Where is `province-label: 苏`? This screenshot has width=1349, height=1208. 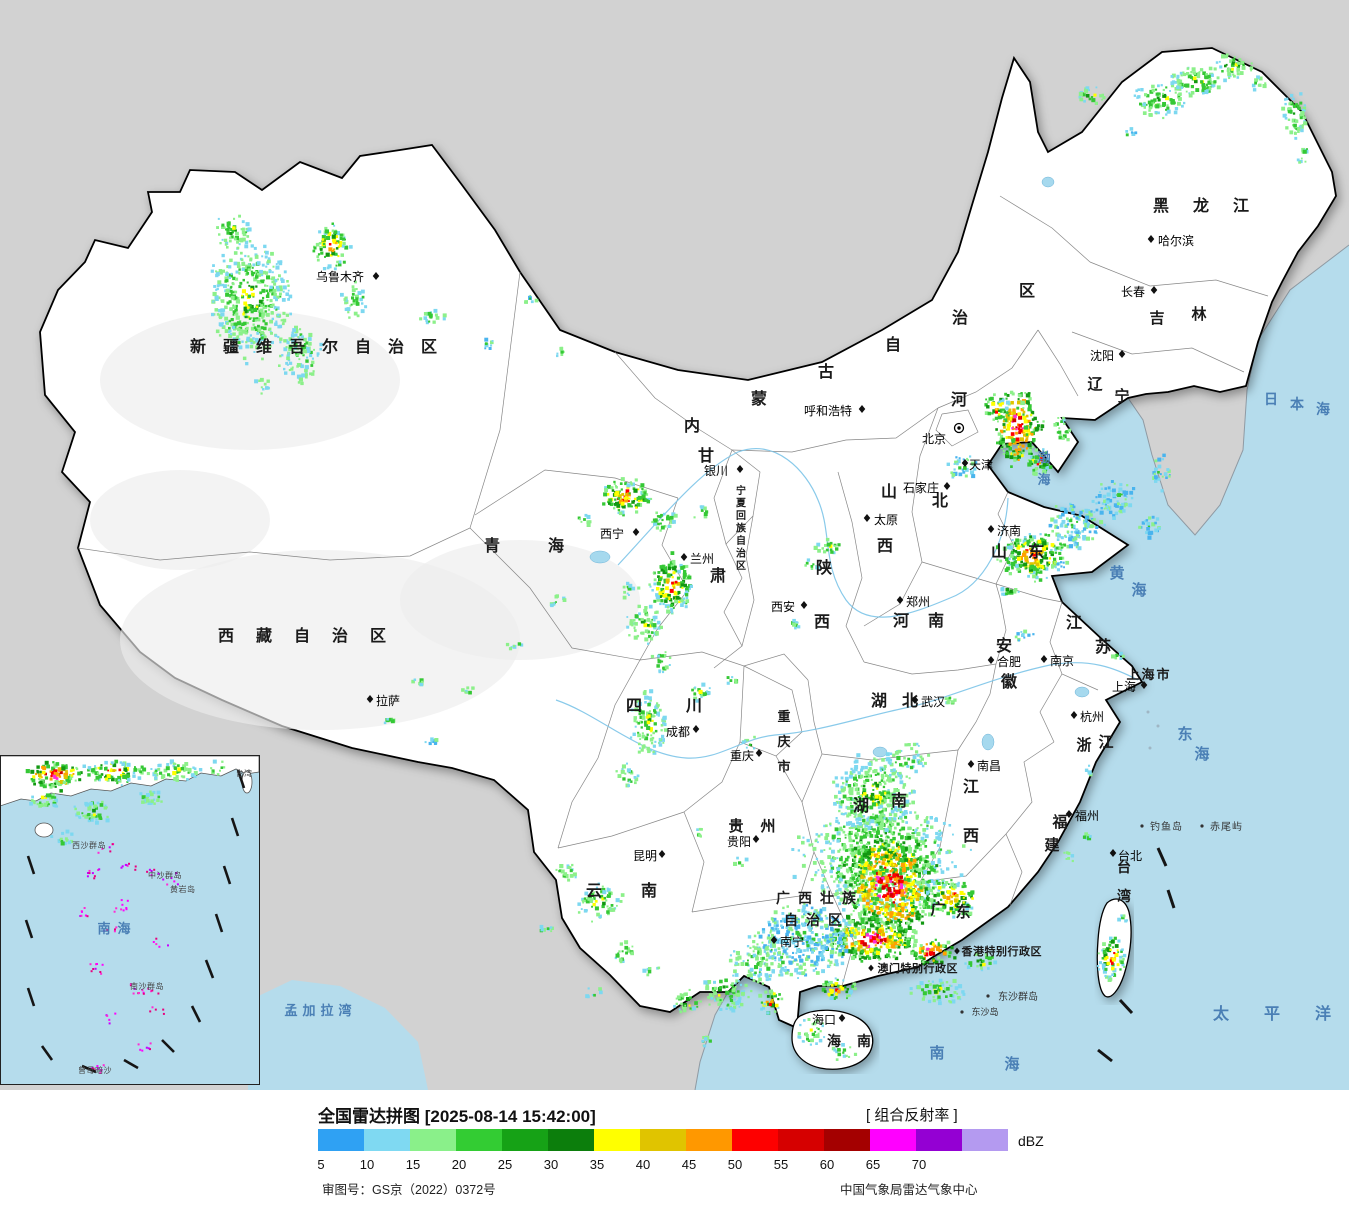 province-label: 苏 is located at coordinates (1103, 646).